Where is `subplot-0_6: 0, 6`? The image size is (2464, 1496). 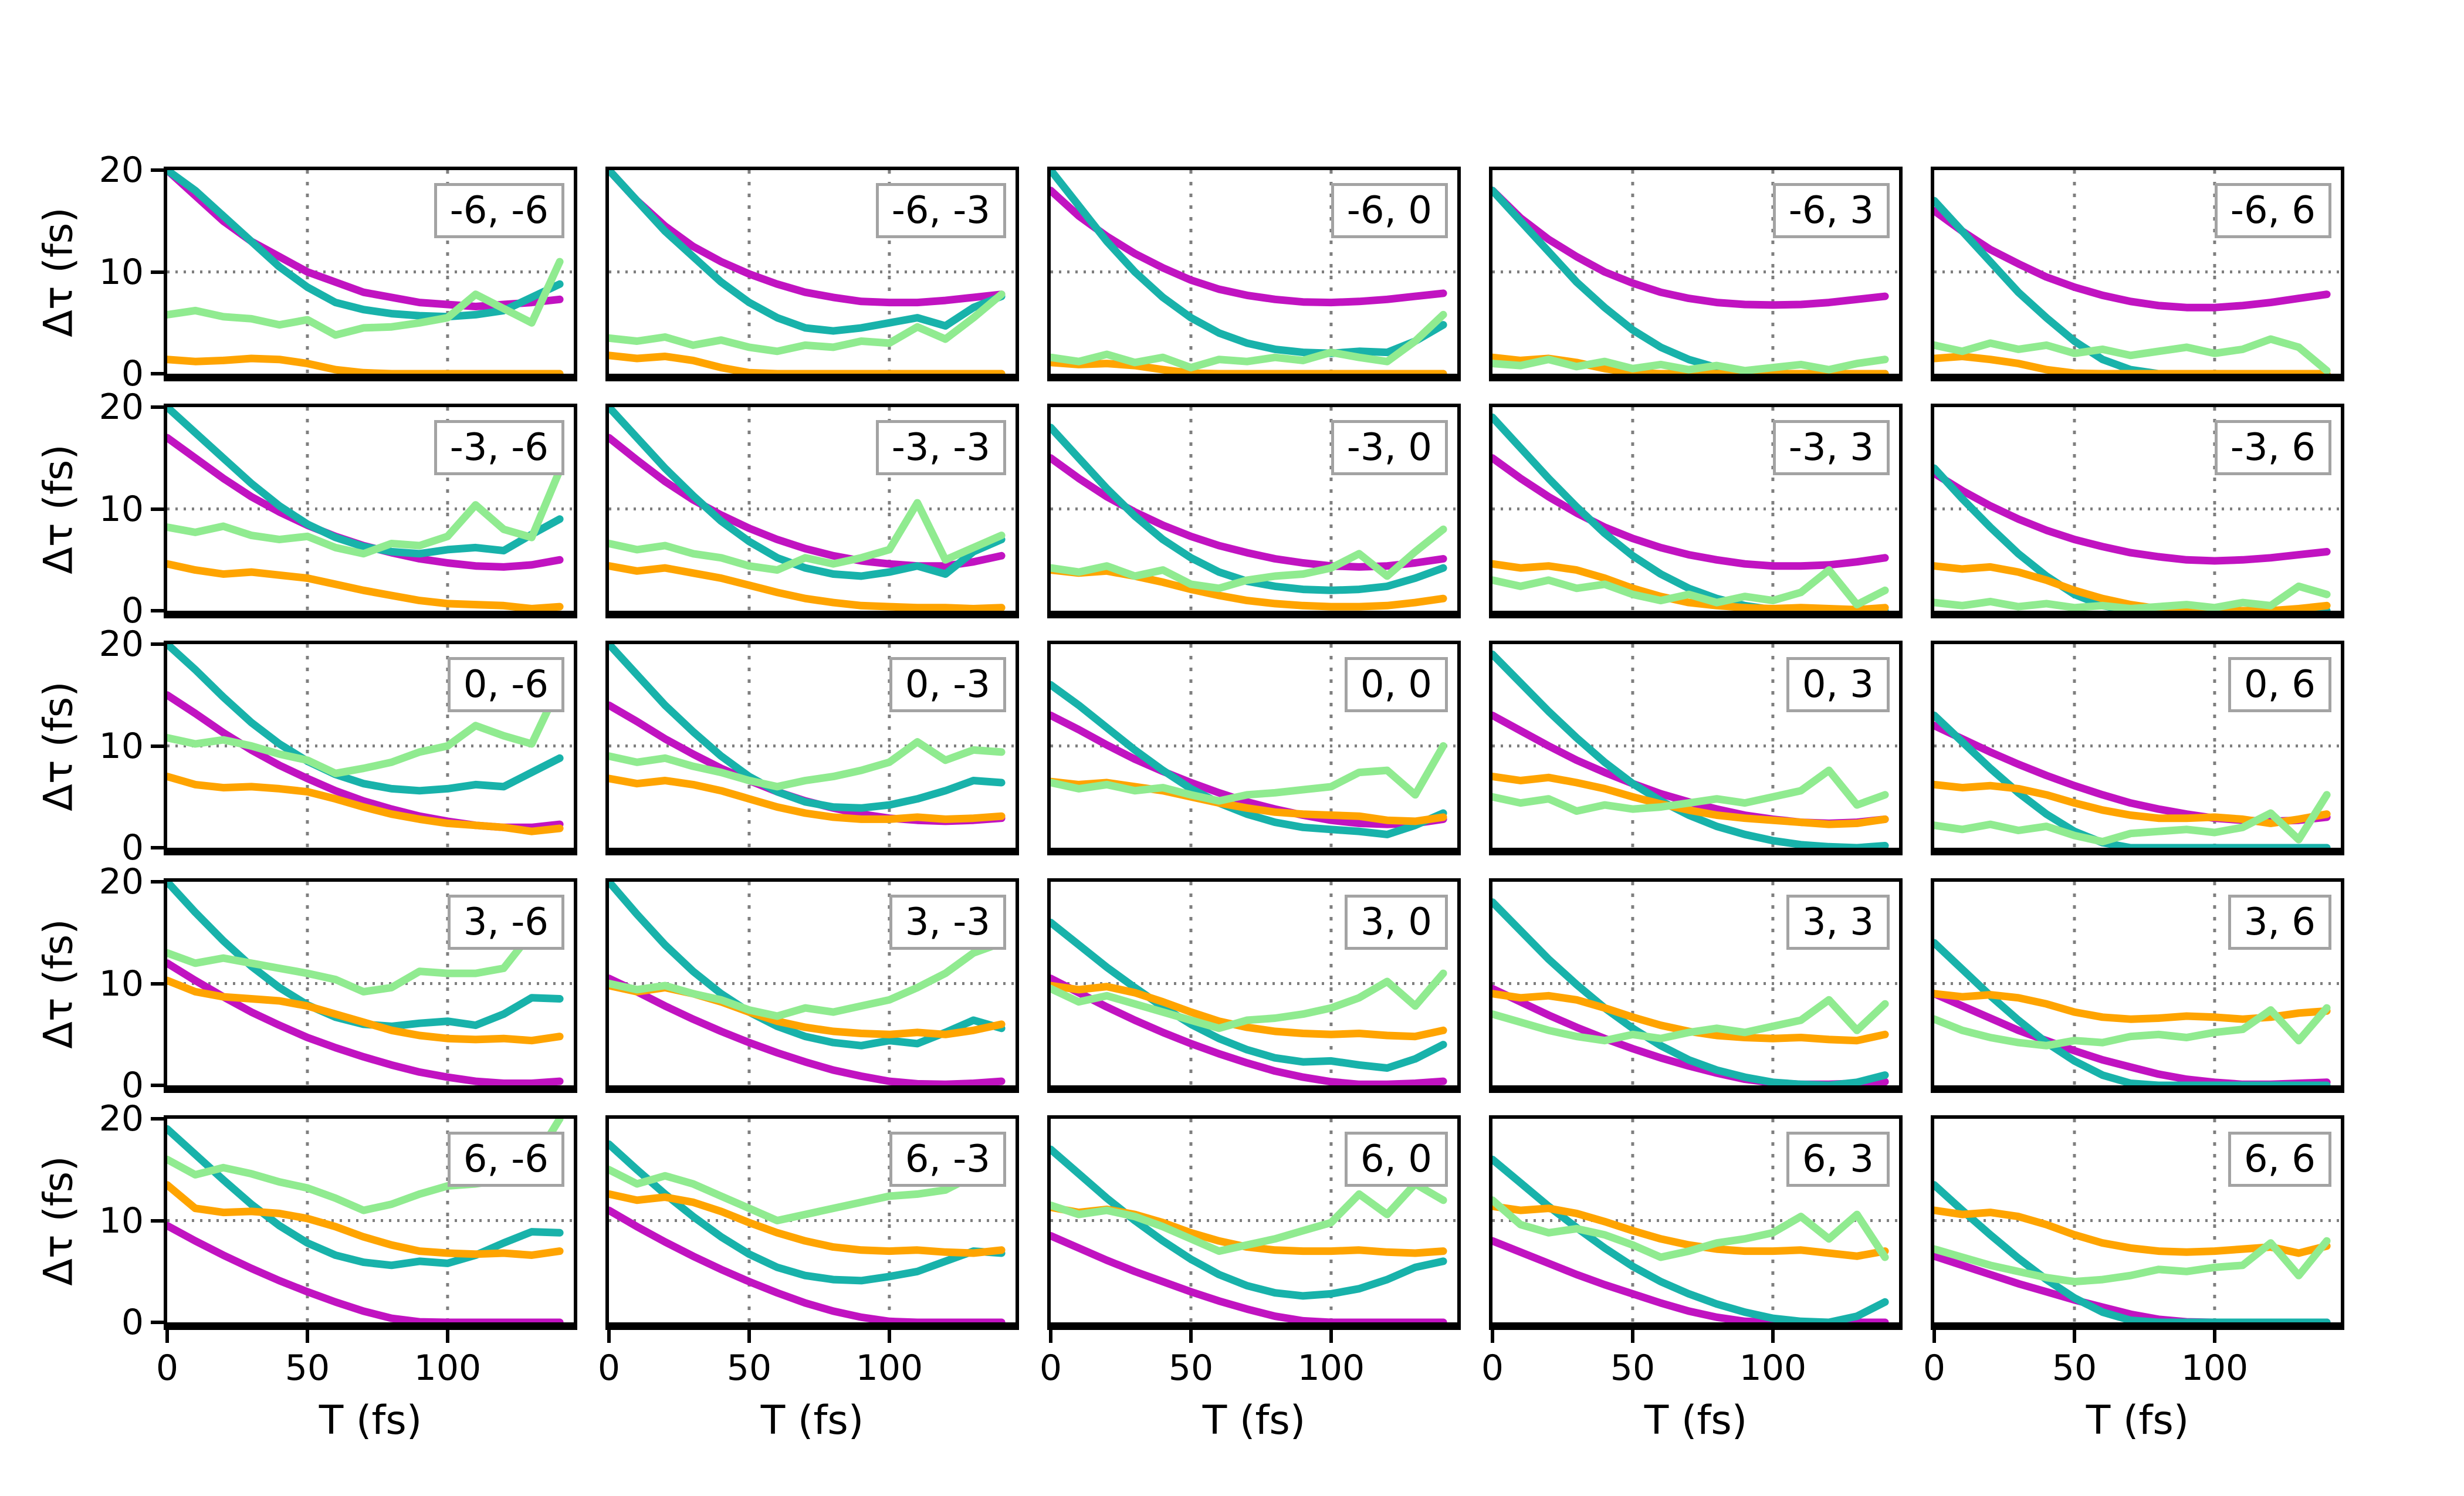 subplot-0_6: 0, 6 is located at coordinates (2137, 748).